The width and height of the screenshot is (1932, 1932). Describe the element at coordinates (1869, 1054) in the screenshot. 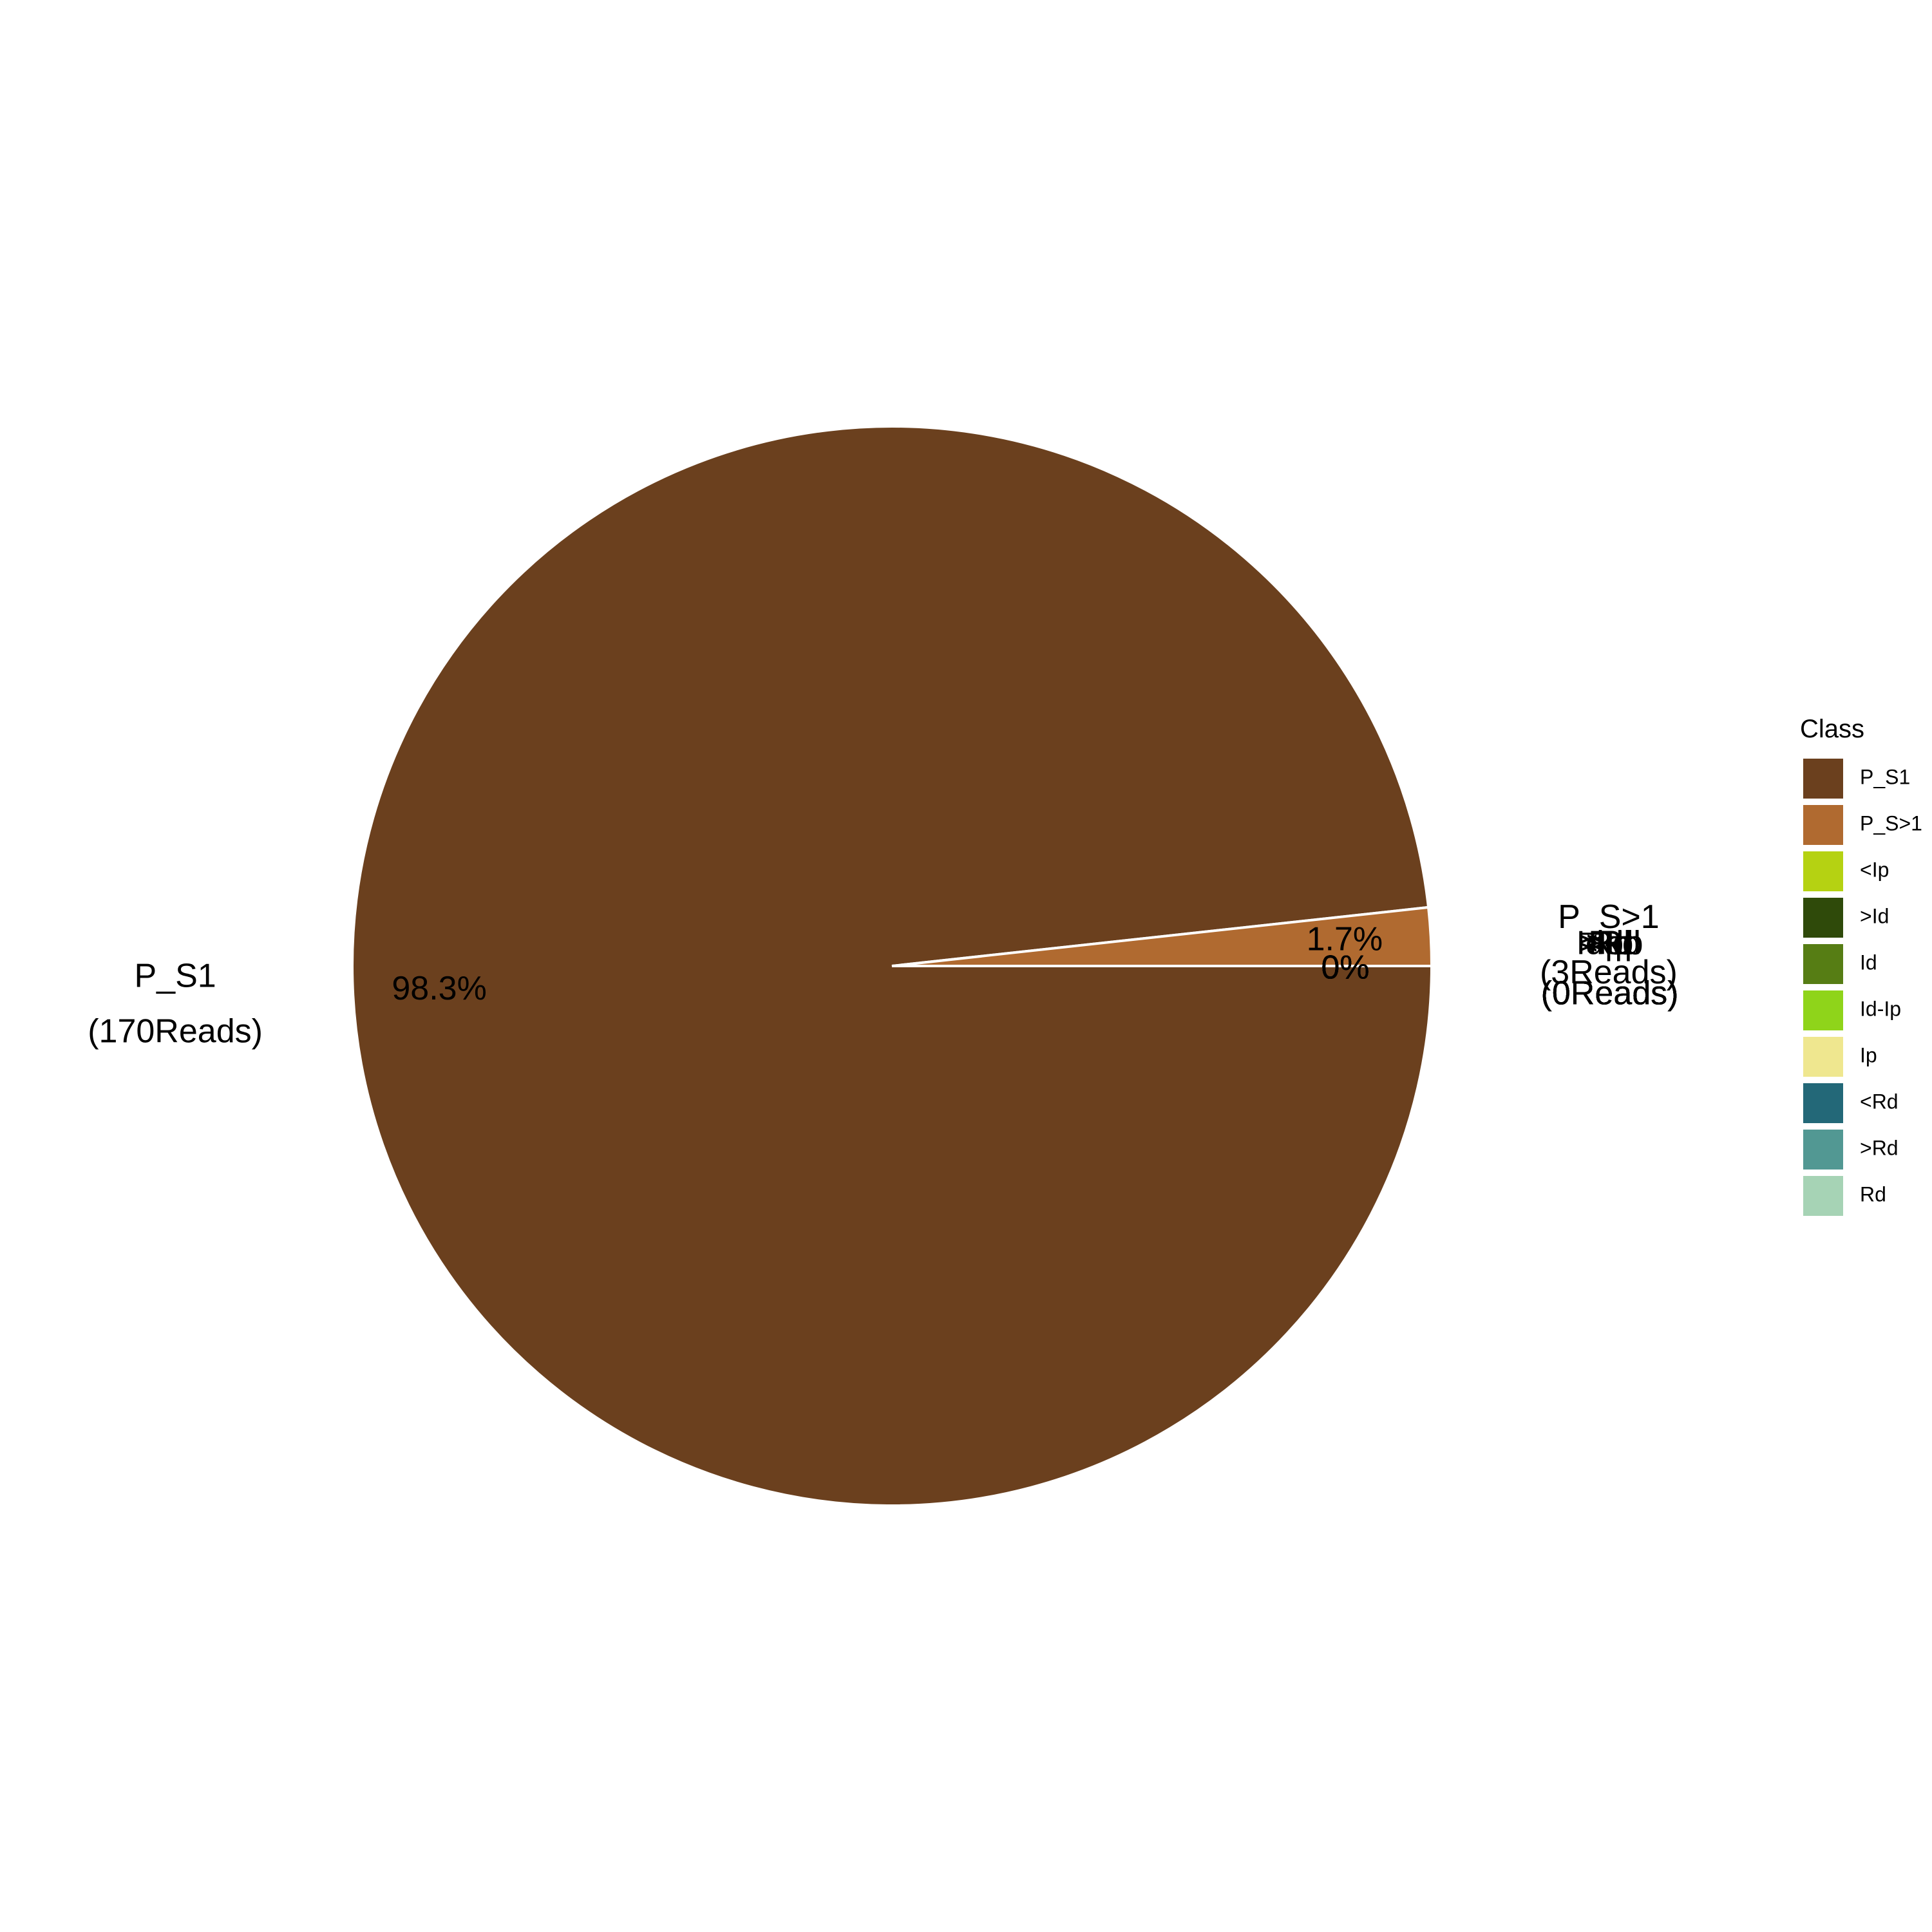

I see `legend-label-ip: Ip` at that location.